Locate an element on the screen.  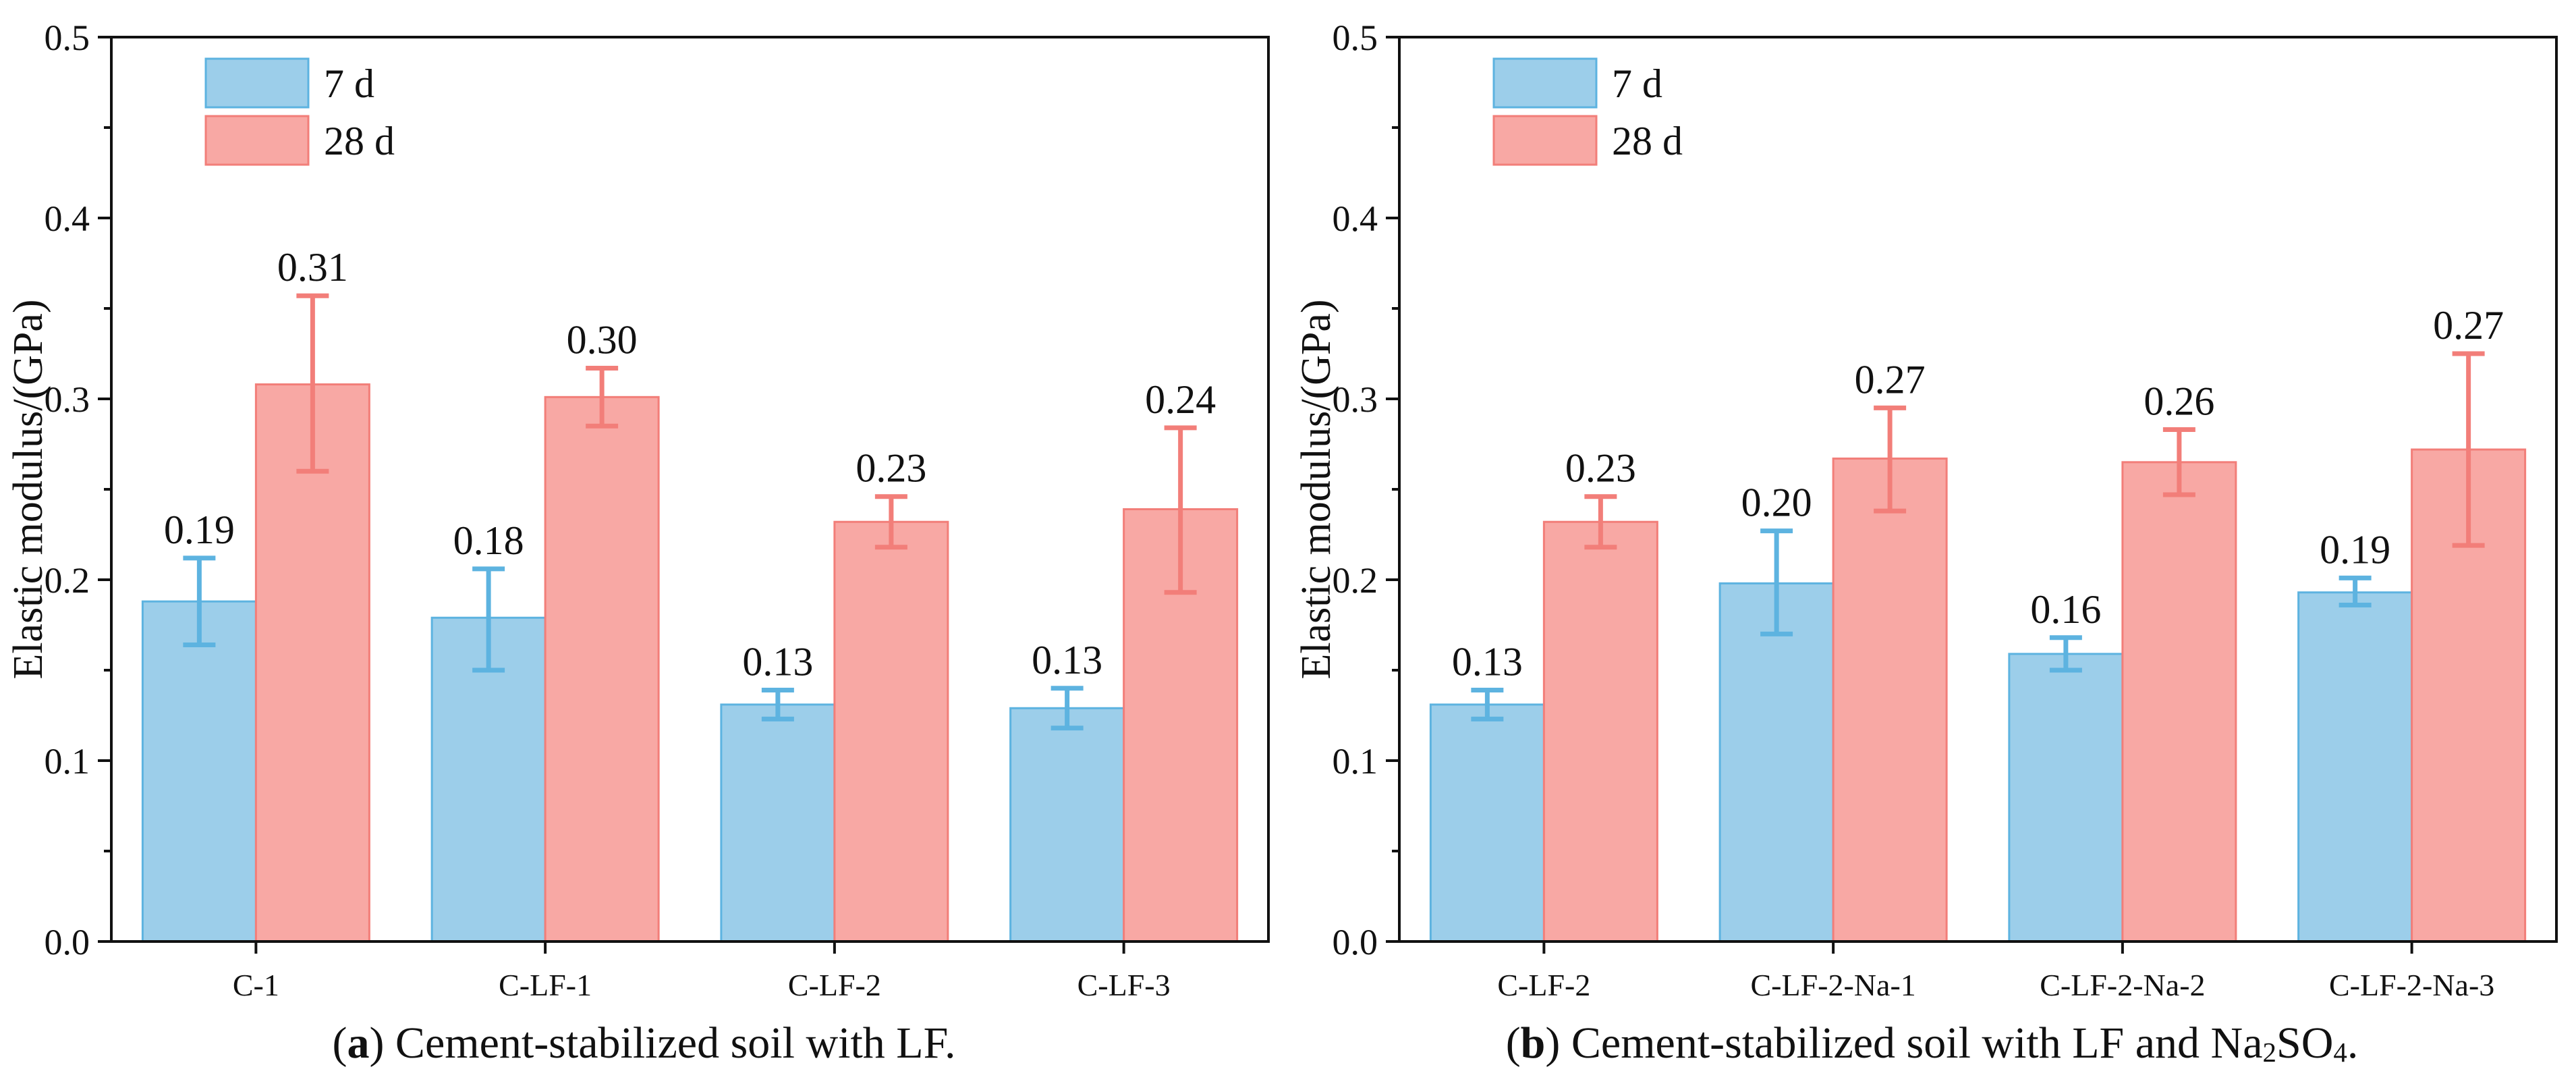
data-label-7d-1: 0.20 is located at coordinates (1776, 503).